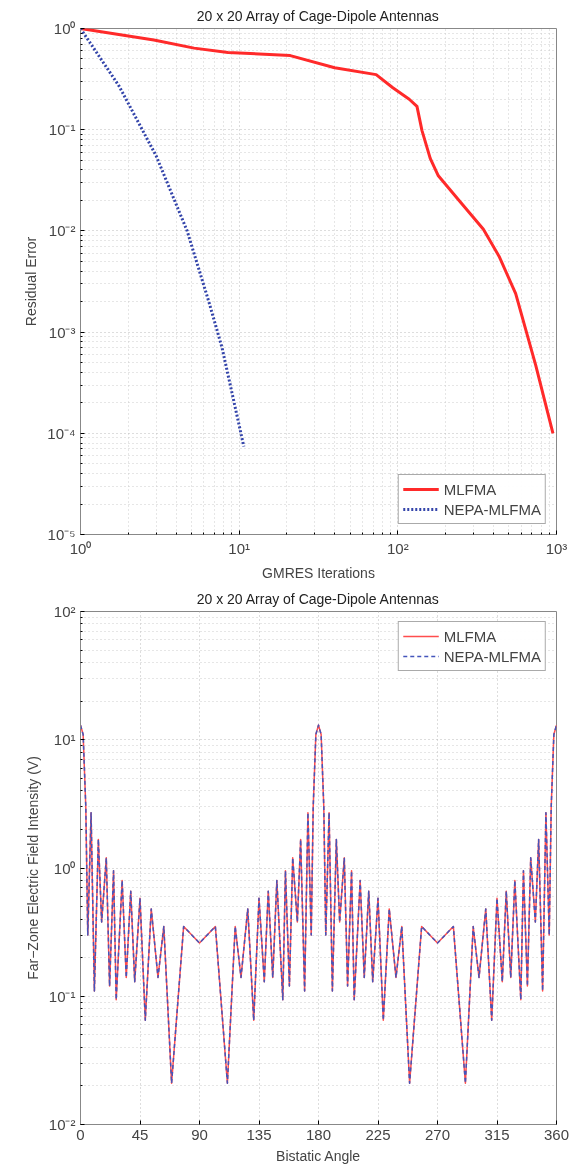  Describe the element at coordinates (199, 1134) in the screenshot. I see `x-tick-label: 90` at that location.